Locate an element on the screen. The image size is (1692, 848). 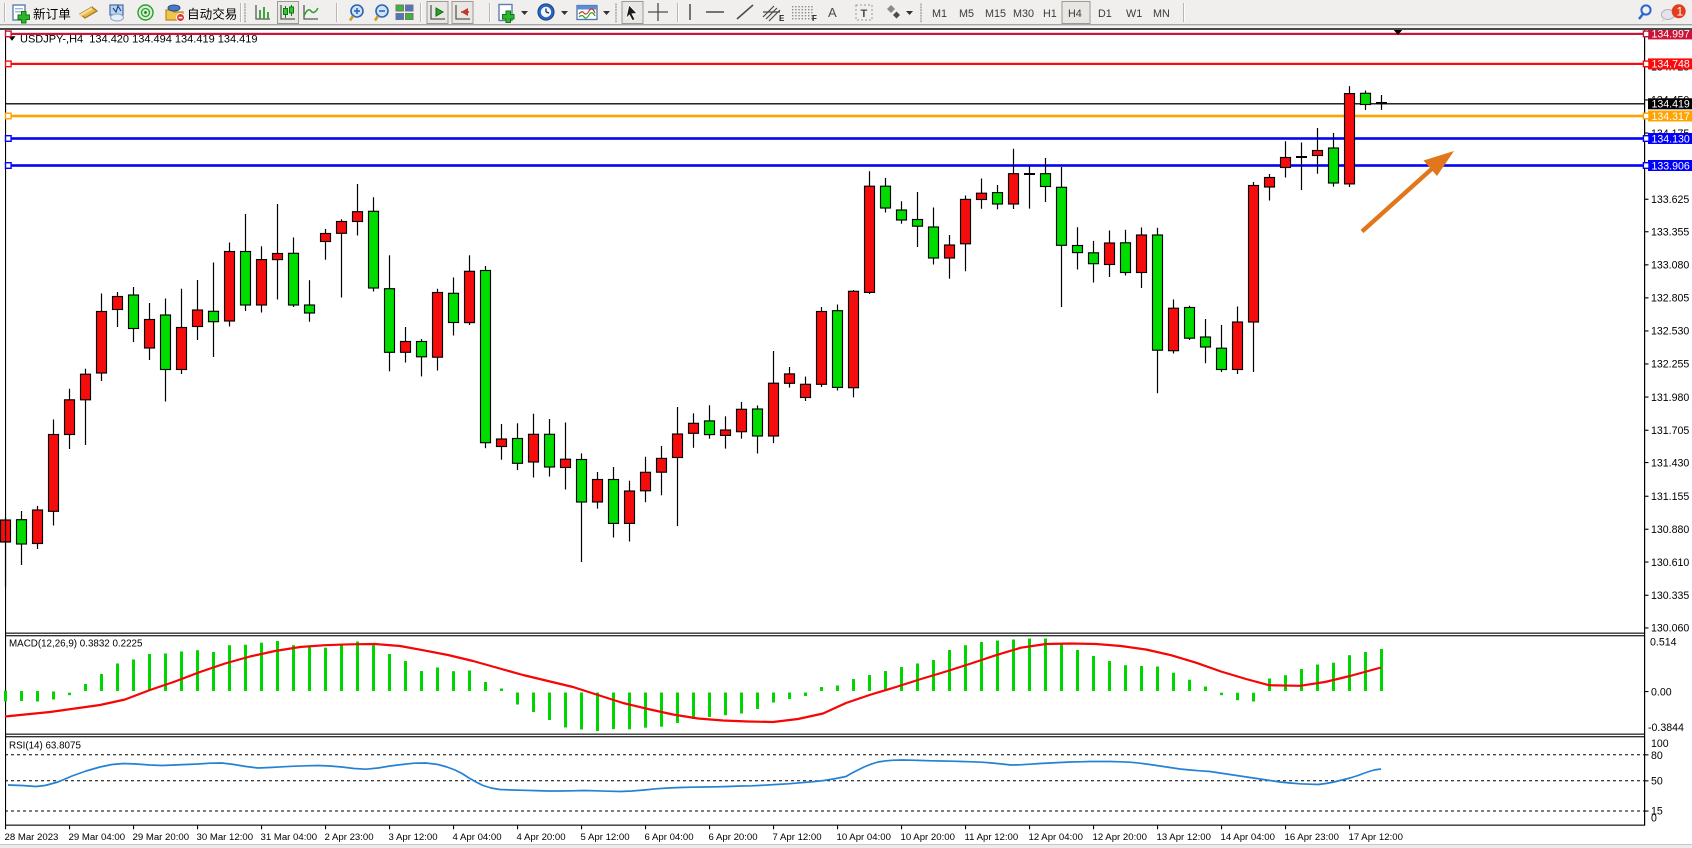
svg-text: 132.530 is located at coordinates (1670, 332).